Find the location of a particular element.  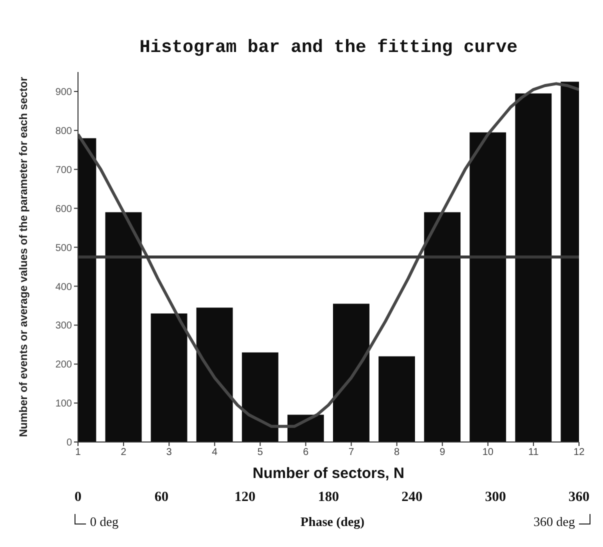

x-tick-label: 6 is located at coordinates (305, 452).